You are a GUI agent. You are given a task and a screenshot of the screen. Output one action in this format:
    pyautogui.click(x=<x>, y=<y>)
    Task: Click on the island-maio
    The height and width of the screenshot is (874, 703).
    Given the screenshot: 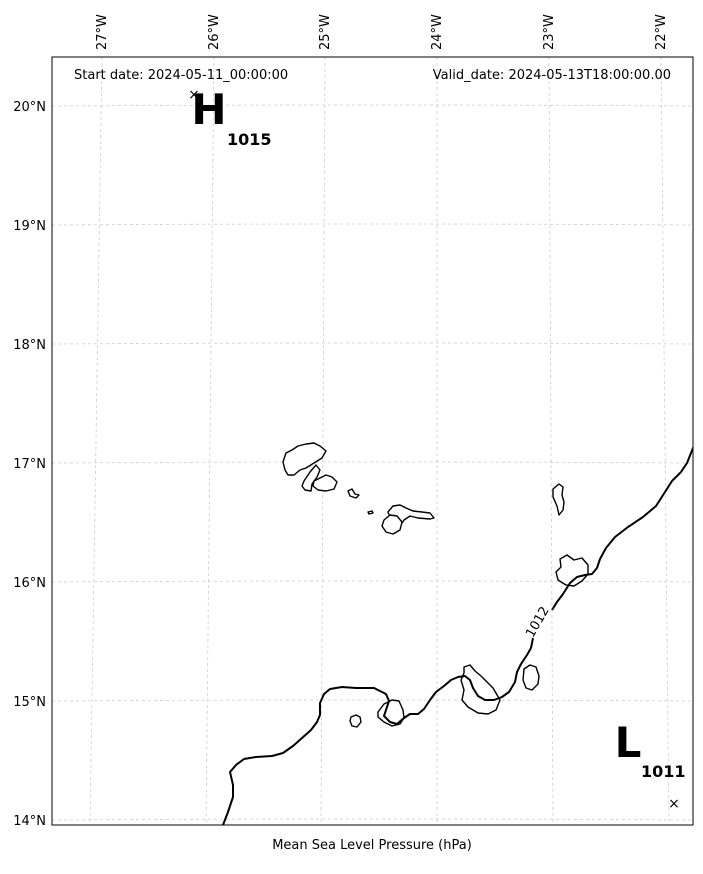 What is the action you would take?
    pyautogui.click(x=531, y=677)
    